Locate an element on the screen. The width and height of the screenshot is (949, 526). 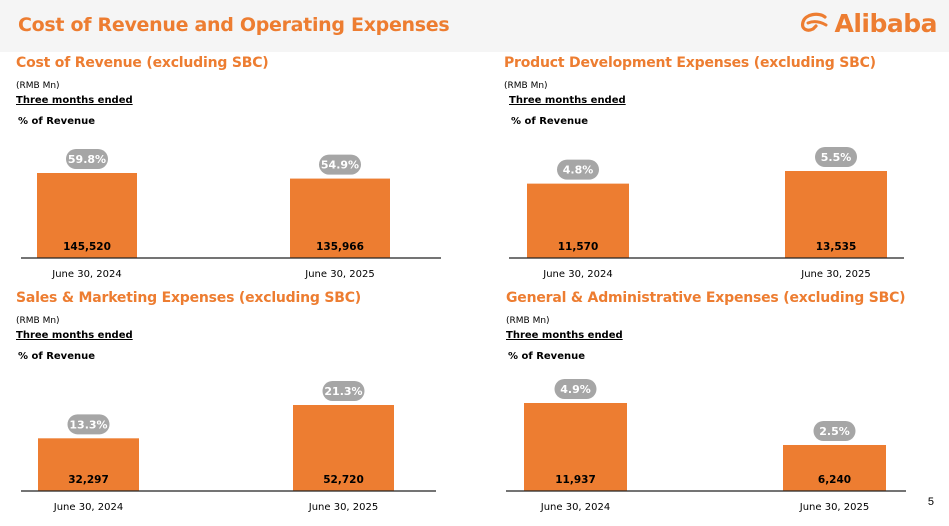
pct-pill-label: 13.3% is located at coordinates (88, 424).